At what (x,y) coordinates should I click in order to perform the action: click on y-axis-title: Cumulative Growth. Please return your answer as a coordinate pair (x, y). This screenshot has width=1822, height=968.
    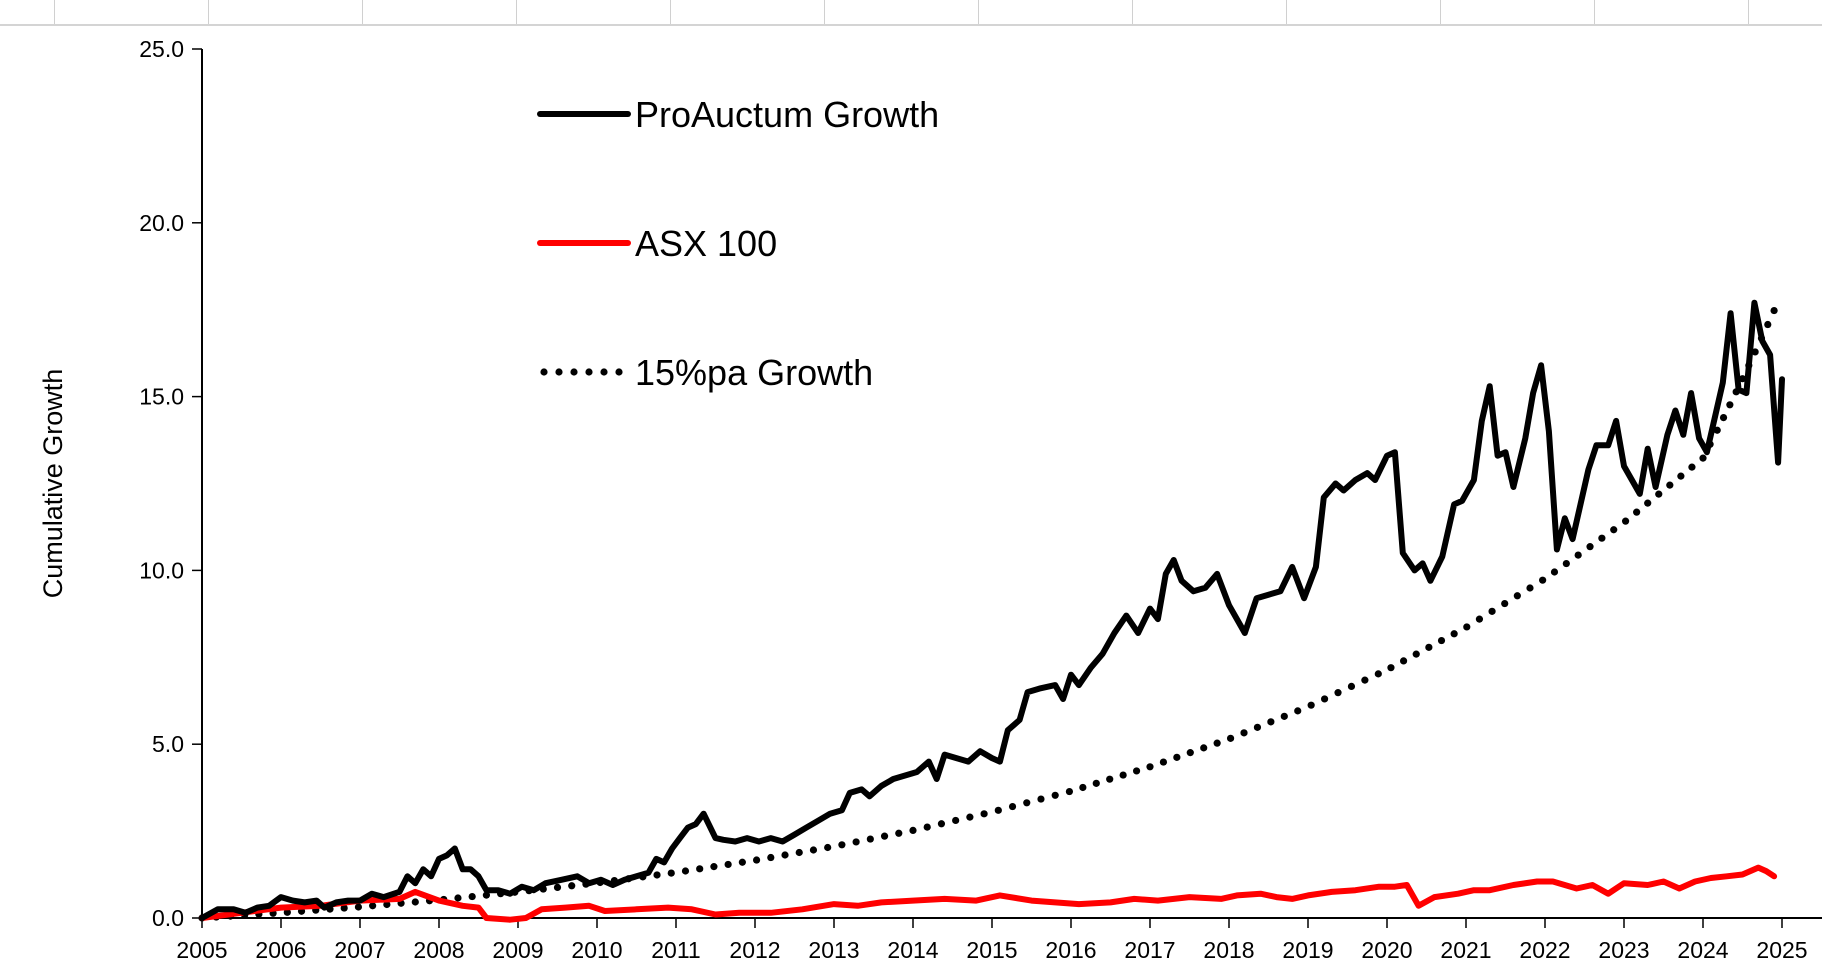
    Looking at the image, I should click on (53, 484).